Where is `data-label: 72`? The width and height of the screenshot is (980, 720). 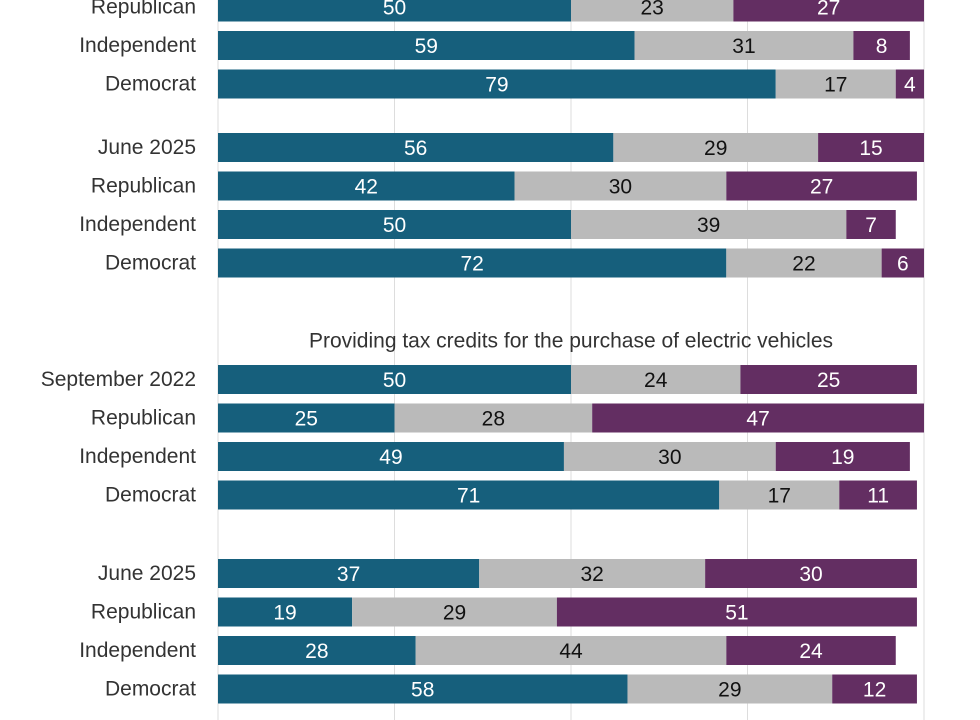
data-label: 72 is located at coordinates (471, 264).